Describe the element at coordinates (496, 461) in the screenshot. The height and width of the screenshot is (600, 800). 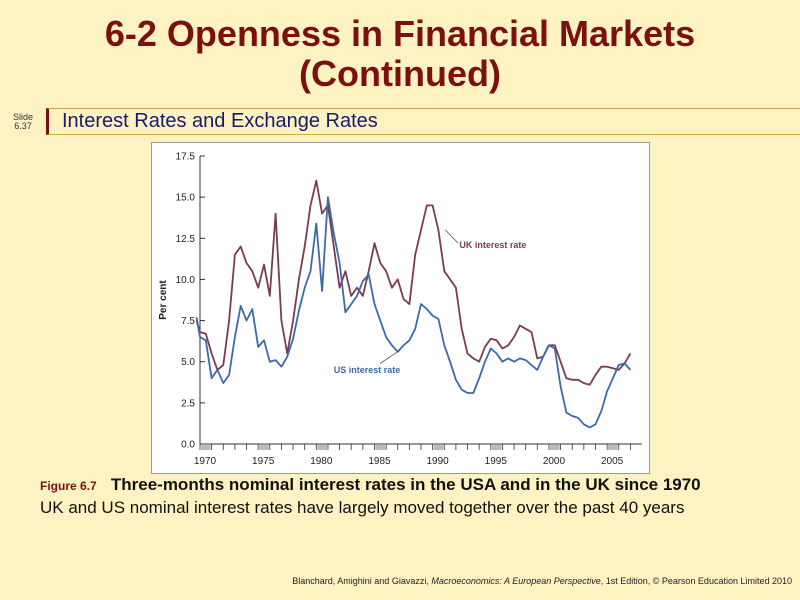
I see `x-tick-label: 1995` at that location.